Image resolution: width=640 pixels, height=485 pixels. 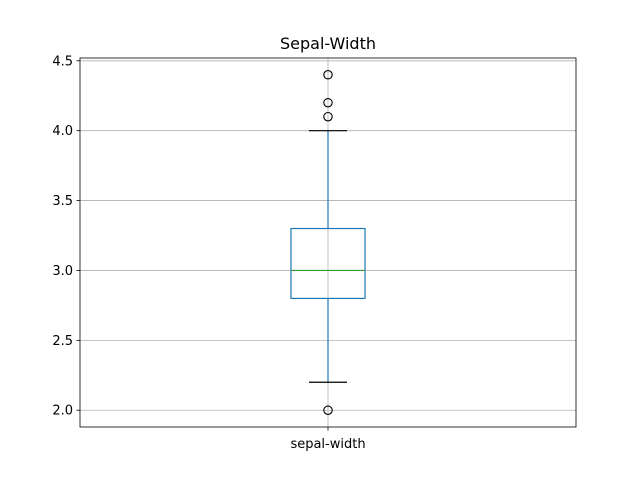 I want to click on y-tick-label: 3.0, so click(x=62, y=271).